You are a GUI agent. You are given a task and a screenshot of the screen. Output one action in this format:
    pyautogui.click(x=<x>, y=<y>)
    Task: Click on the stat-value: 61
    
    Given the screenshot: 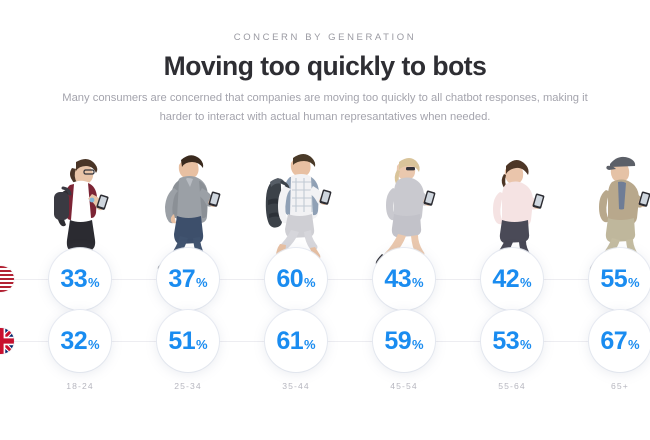 What is the action you would take?
    pyautogui.click(x=290, y=341)
    